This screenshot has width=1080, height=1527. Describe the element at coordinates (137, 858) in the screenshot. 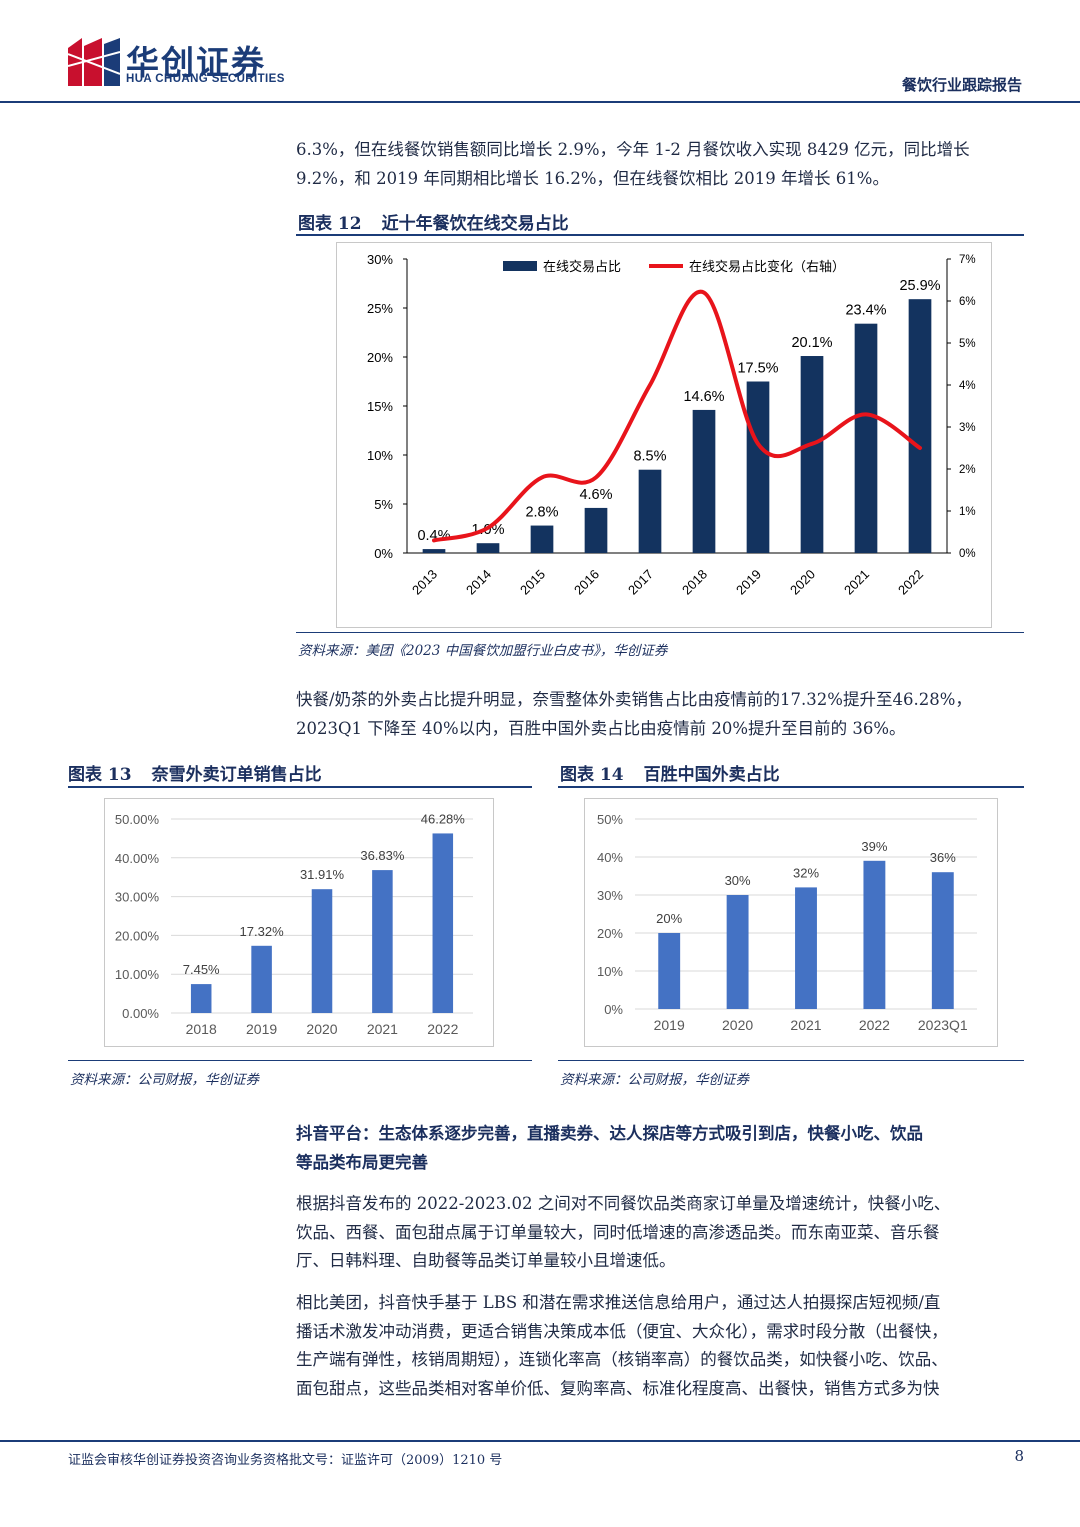

I see `y-tick-label: 40.00%` at that location.